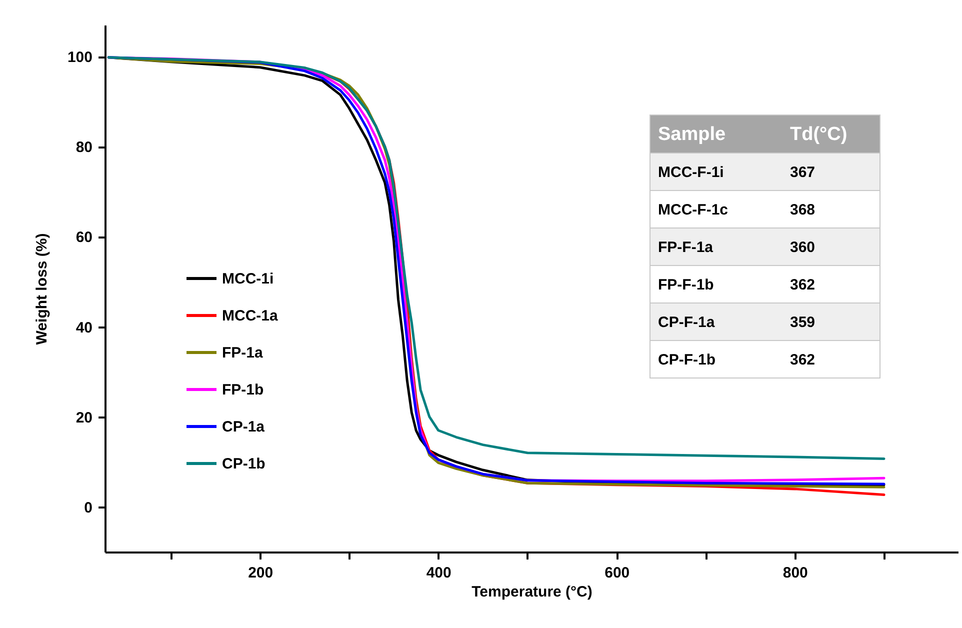  I want to click on y-tick-label: 40, so click(84, 327).